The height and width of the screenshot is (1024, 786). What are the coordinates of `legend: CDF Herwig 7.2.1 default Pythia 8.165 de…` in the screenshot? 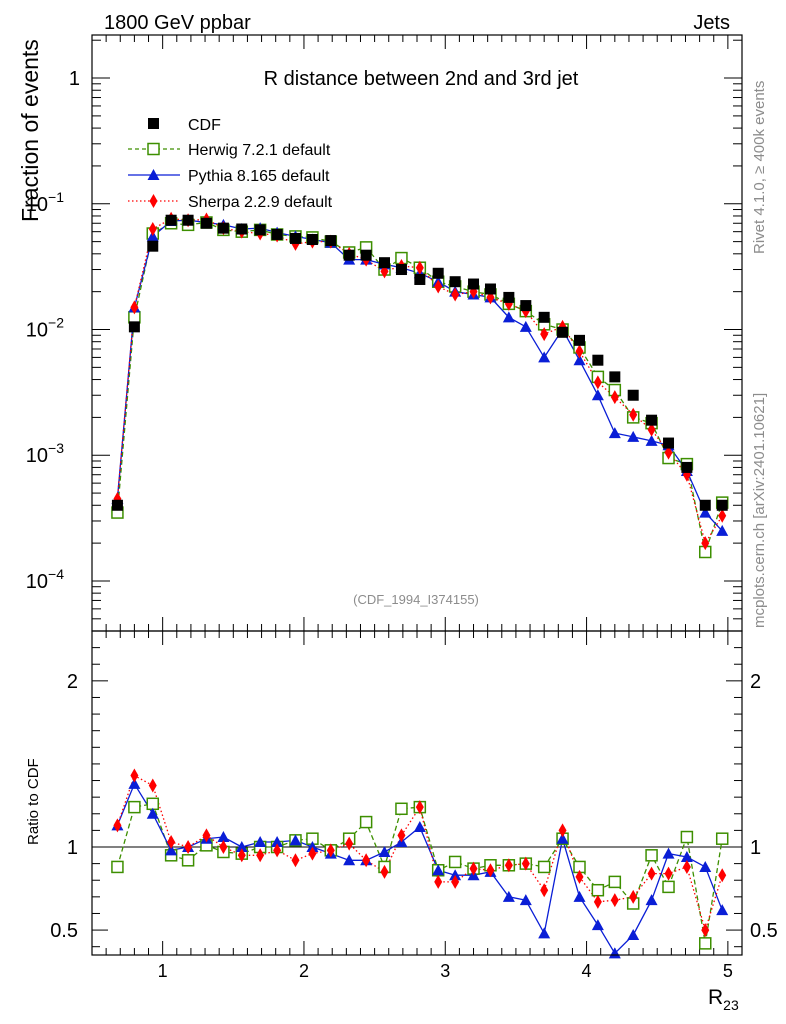 It's located at (230, 164).